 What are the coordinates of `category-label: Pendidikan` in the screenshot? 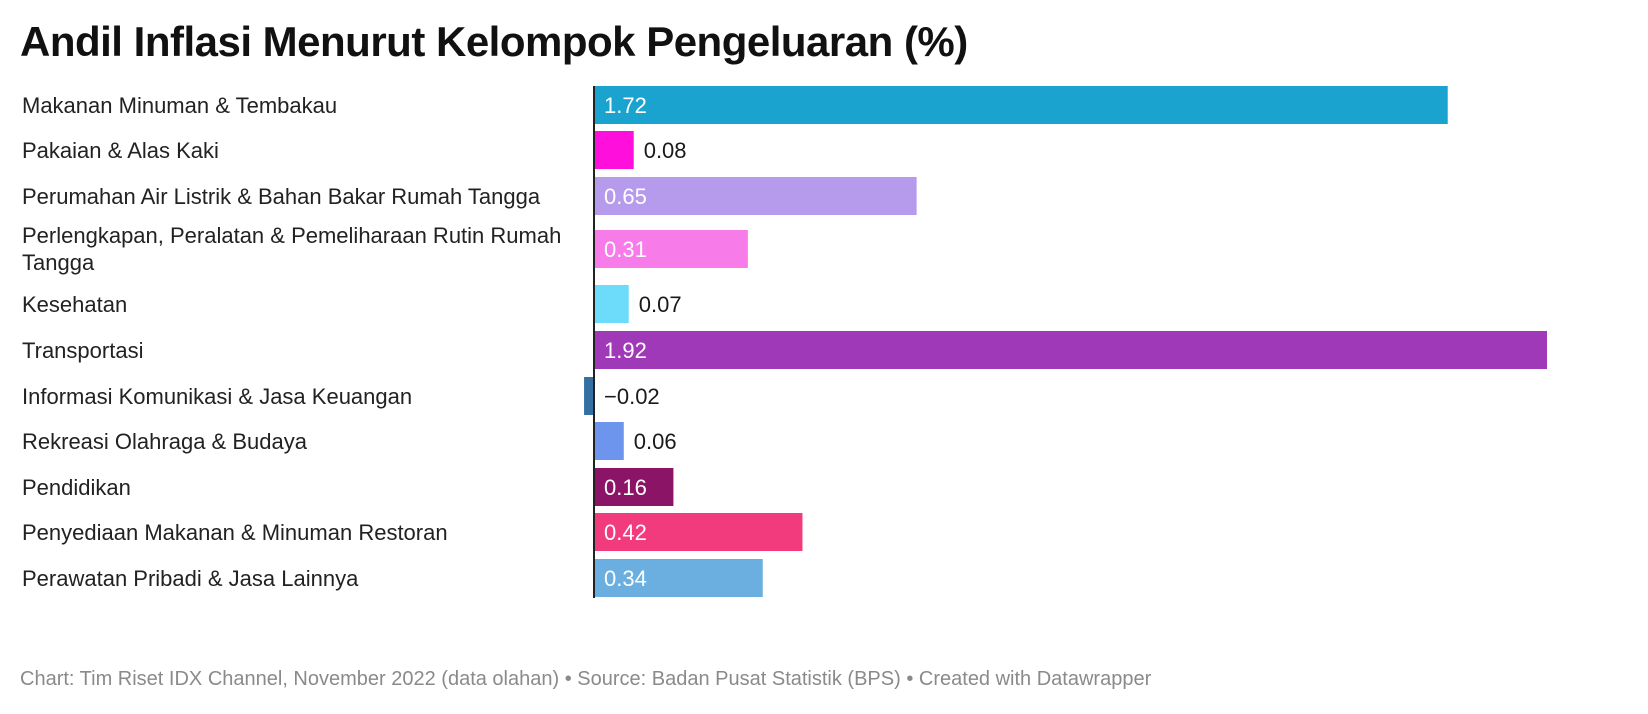 It's located at (76, 487).